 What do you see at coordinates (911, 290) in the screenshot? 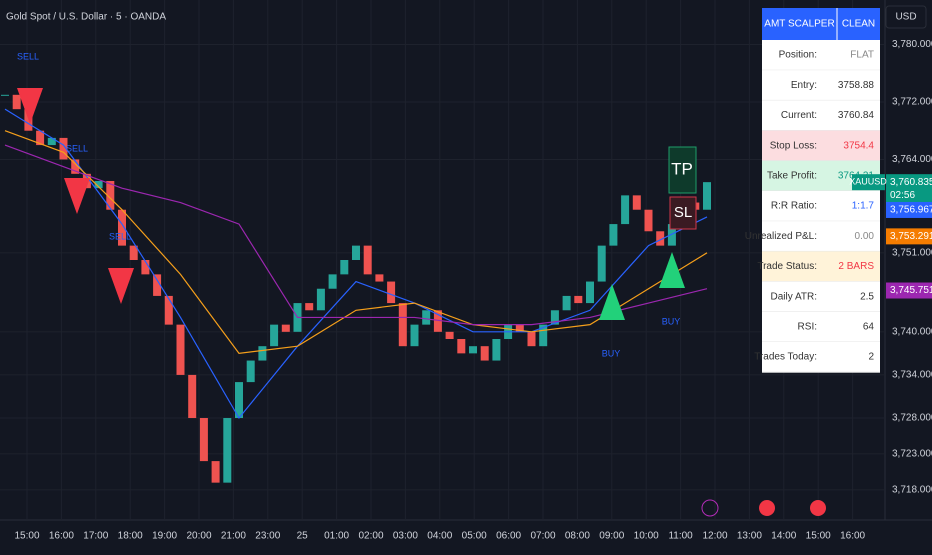
I see `price-tag-label: 3,745.751` at bounding box center [911, 290].